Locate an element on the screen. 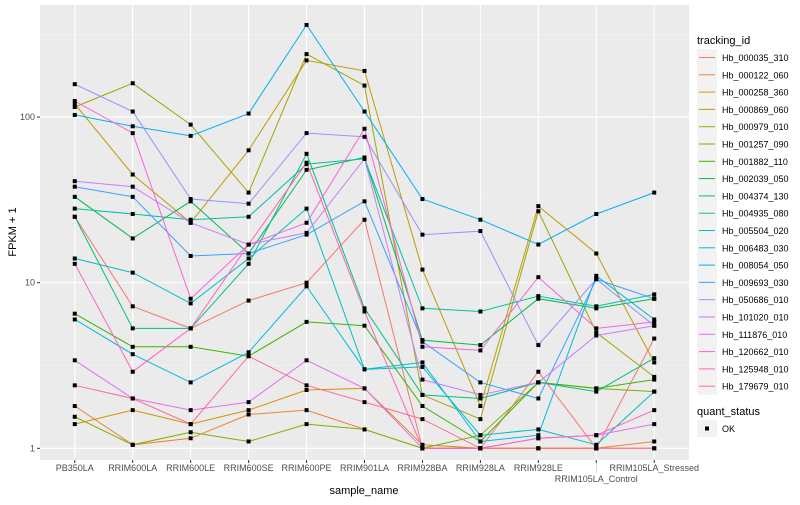  legend-label: Hb_008054_050 is located at coordinates (755, 266).